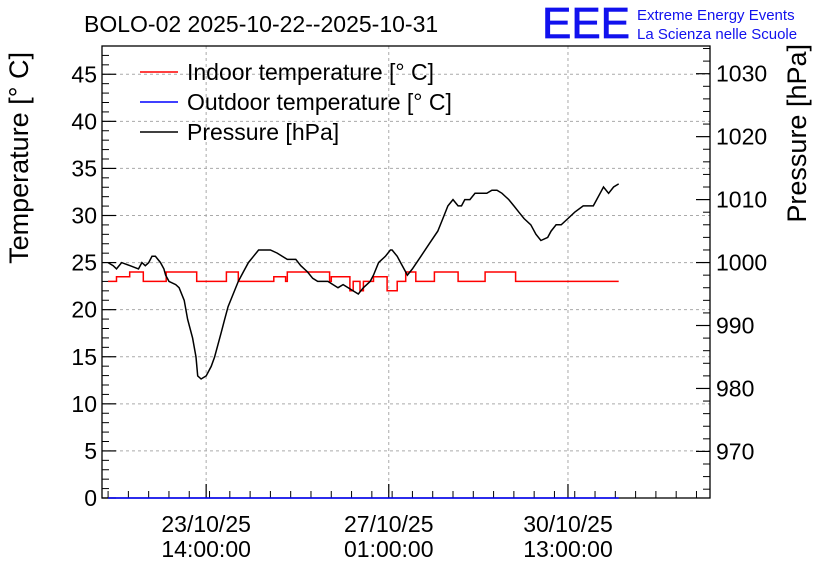  I want to click on legend-label: Pressure [hPa], so click(263, 132).